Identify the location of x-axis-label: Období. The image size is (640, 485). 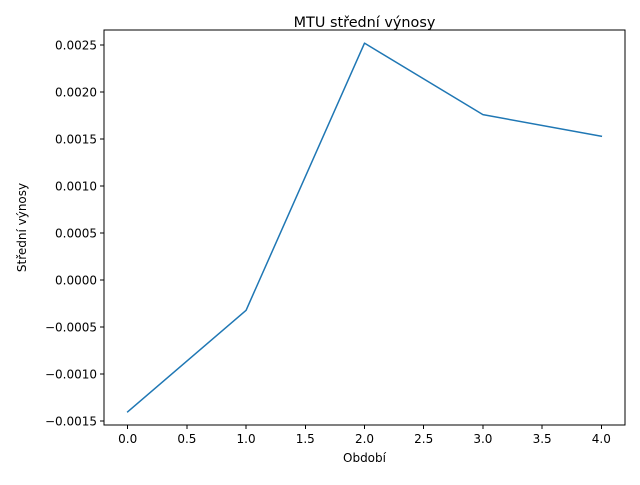
(365, 458).